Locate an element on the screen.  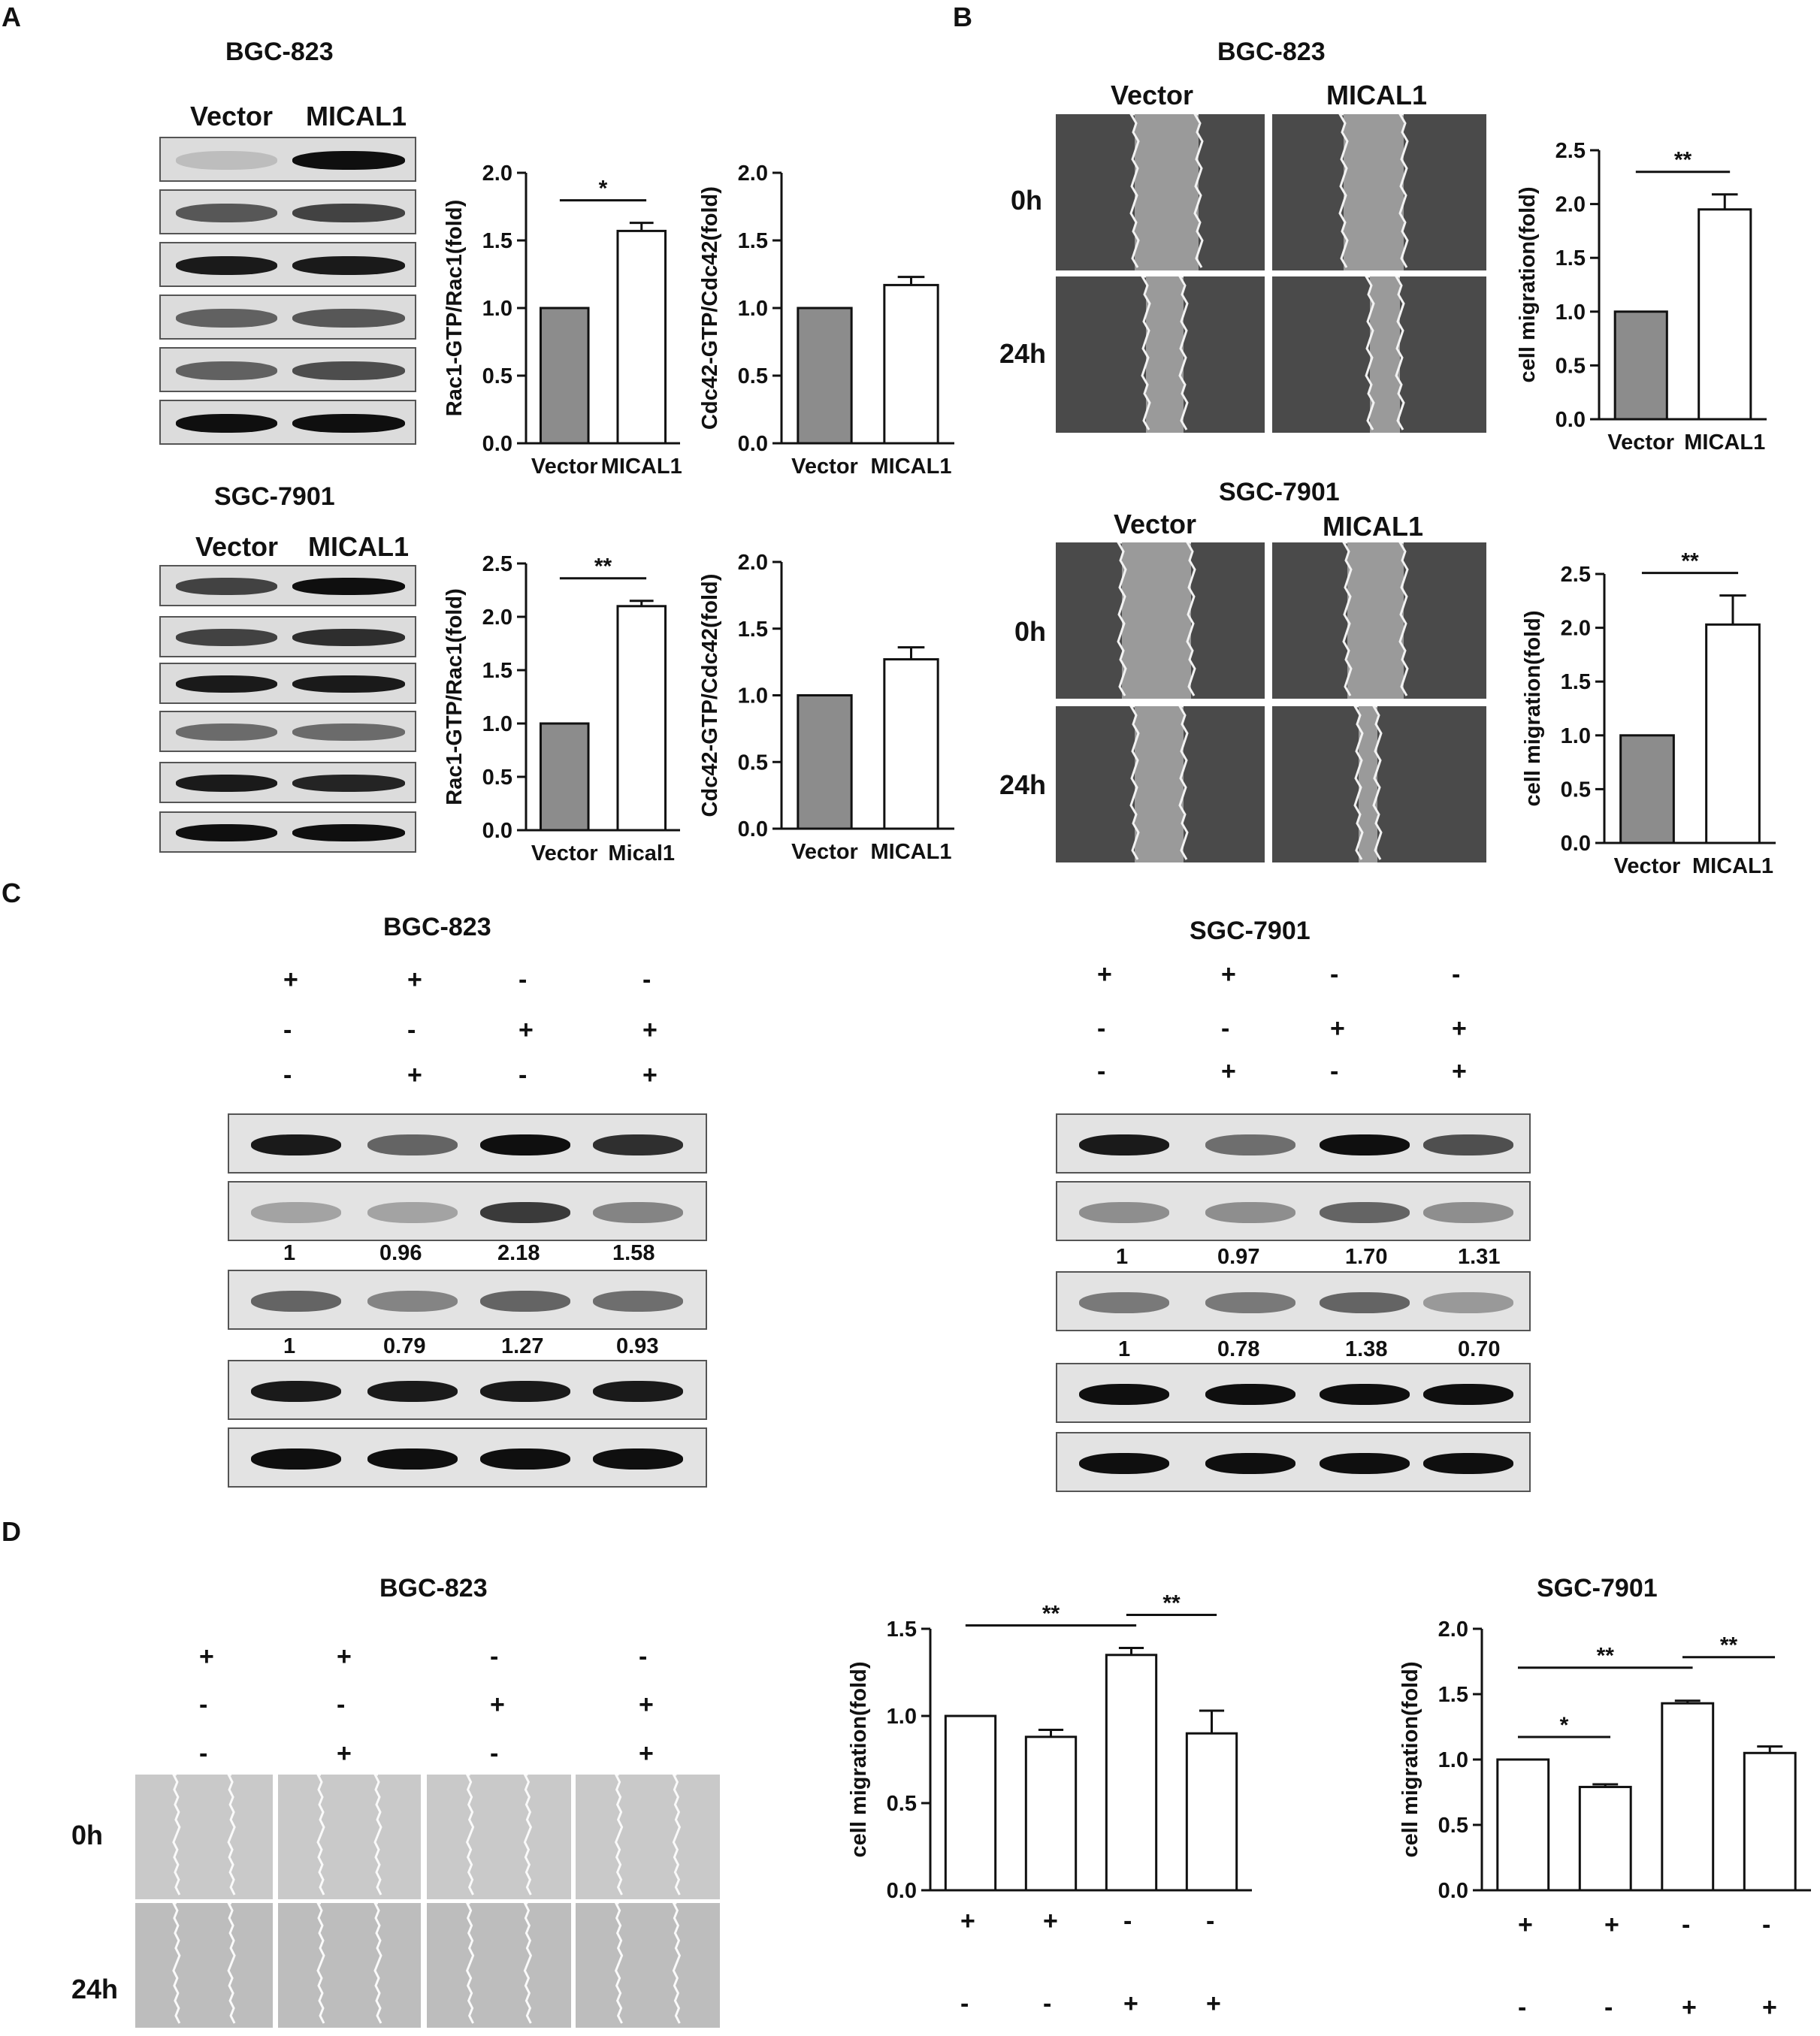
chart-B1-ylabel: cell migration(fold) is located at coordinates (1528, 285).